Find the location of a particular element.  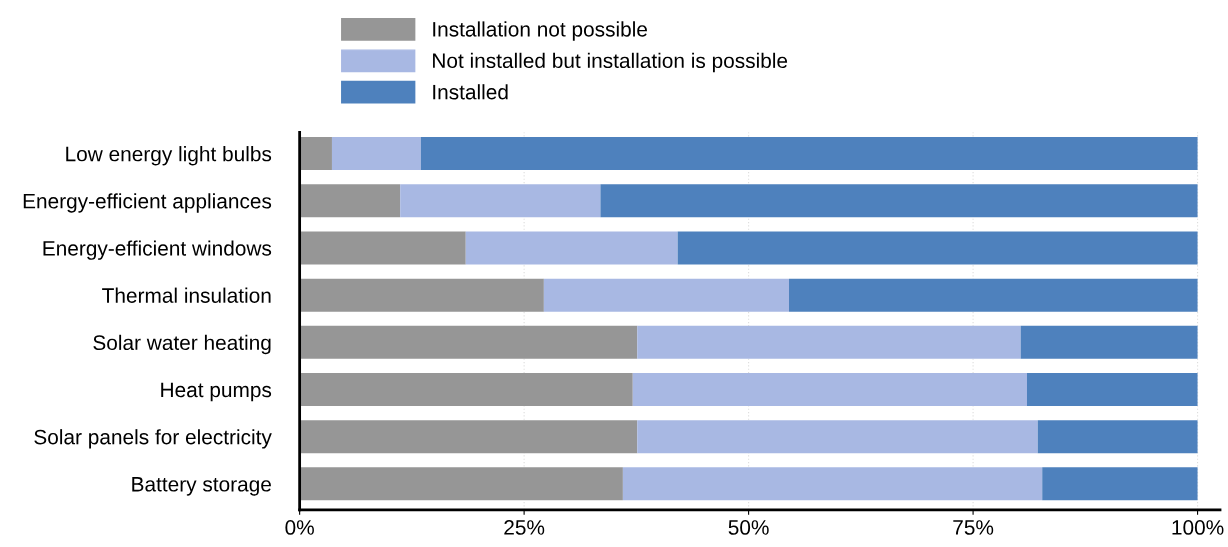

y-tick-label: Energy-efficient windows is located at coordinates (157, 250).